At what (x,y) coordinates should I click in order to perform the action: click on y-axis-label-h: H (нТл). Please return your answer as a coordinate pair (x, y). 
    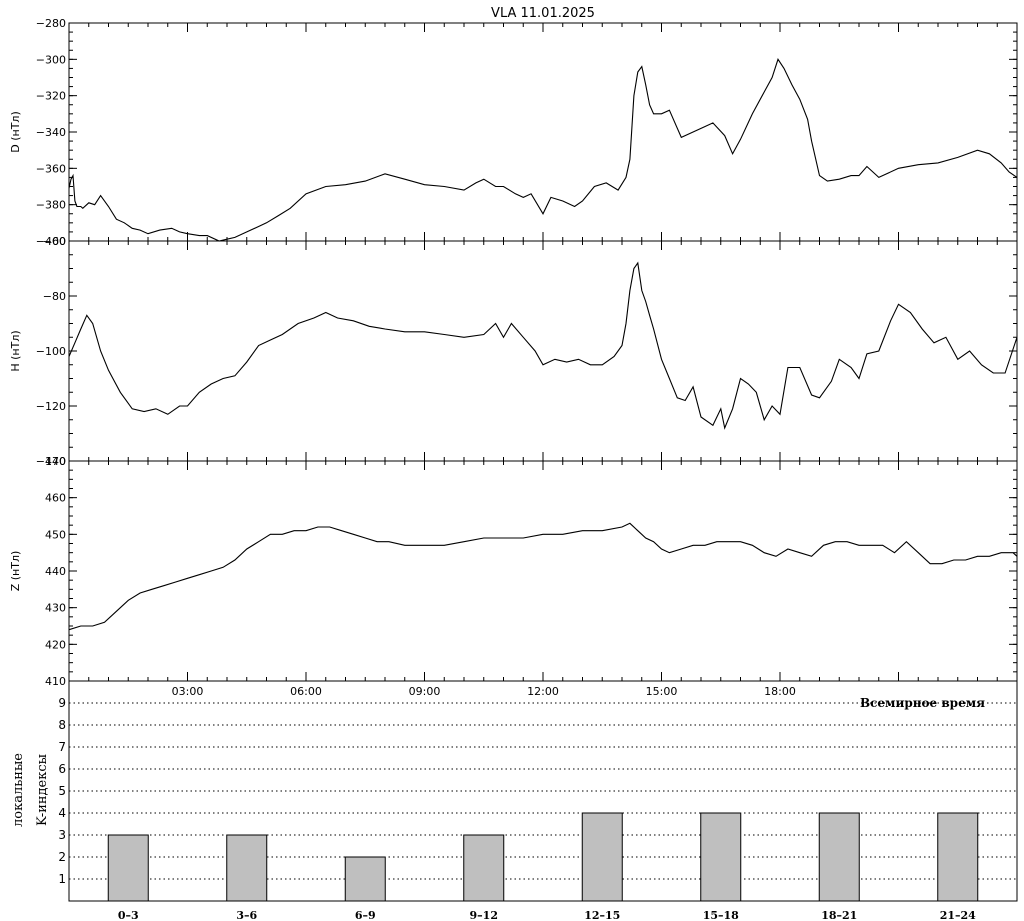
    Looking at the image, I should click on (15, 350).